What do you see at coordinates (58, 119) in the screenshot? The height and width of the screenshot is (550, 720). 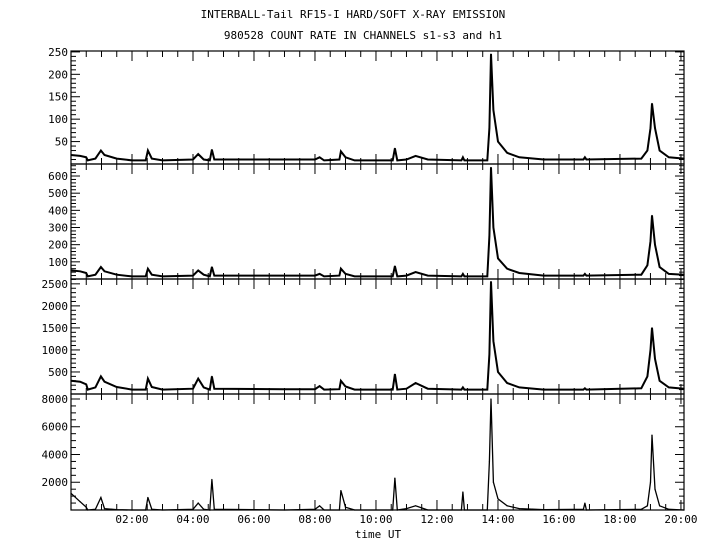 I see `y-tick-label: 100` at bounding box center [58, 119].